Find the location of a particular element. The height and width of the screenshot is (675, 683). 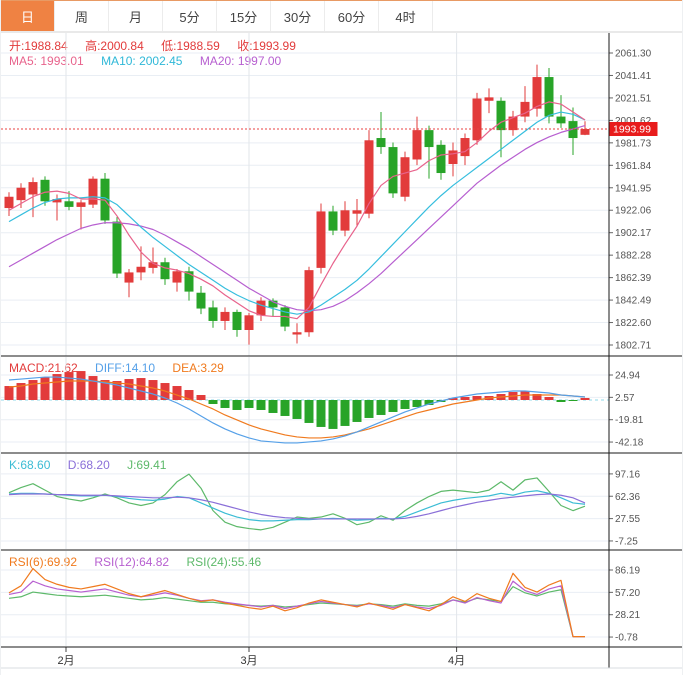

d-value: D:68.20 is located at coordinates (88, 465).